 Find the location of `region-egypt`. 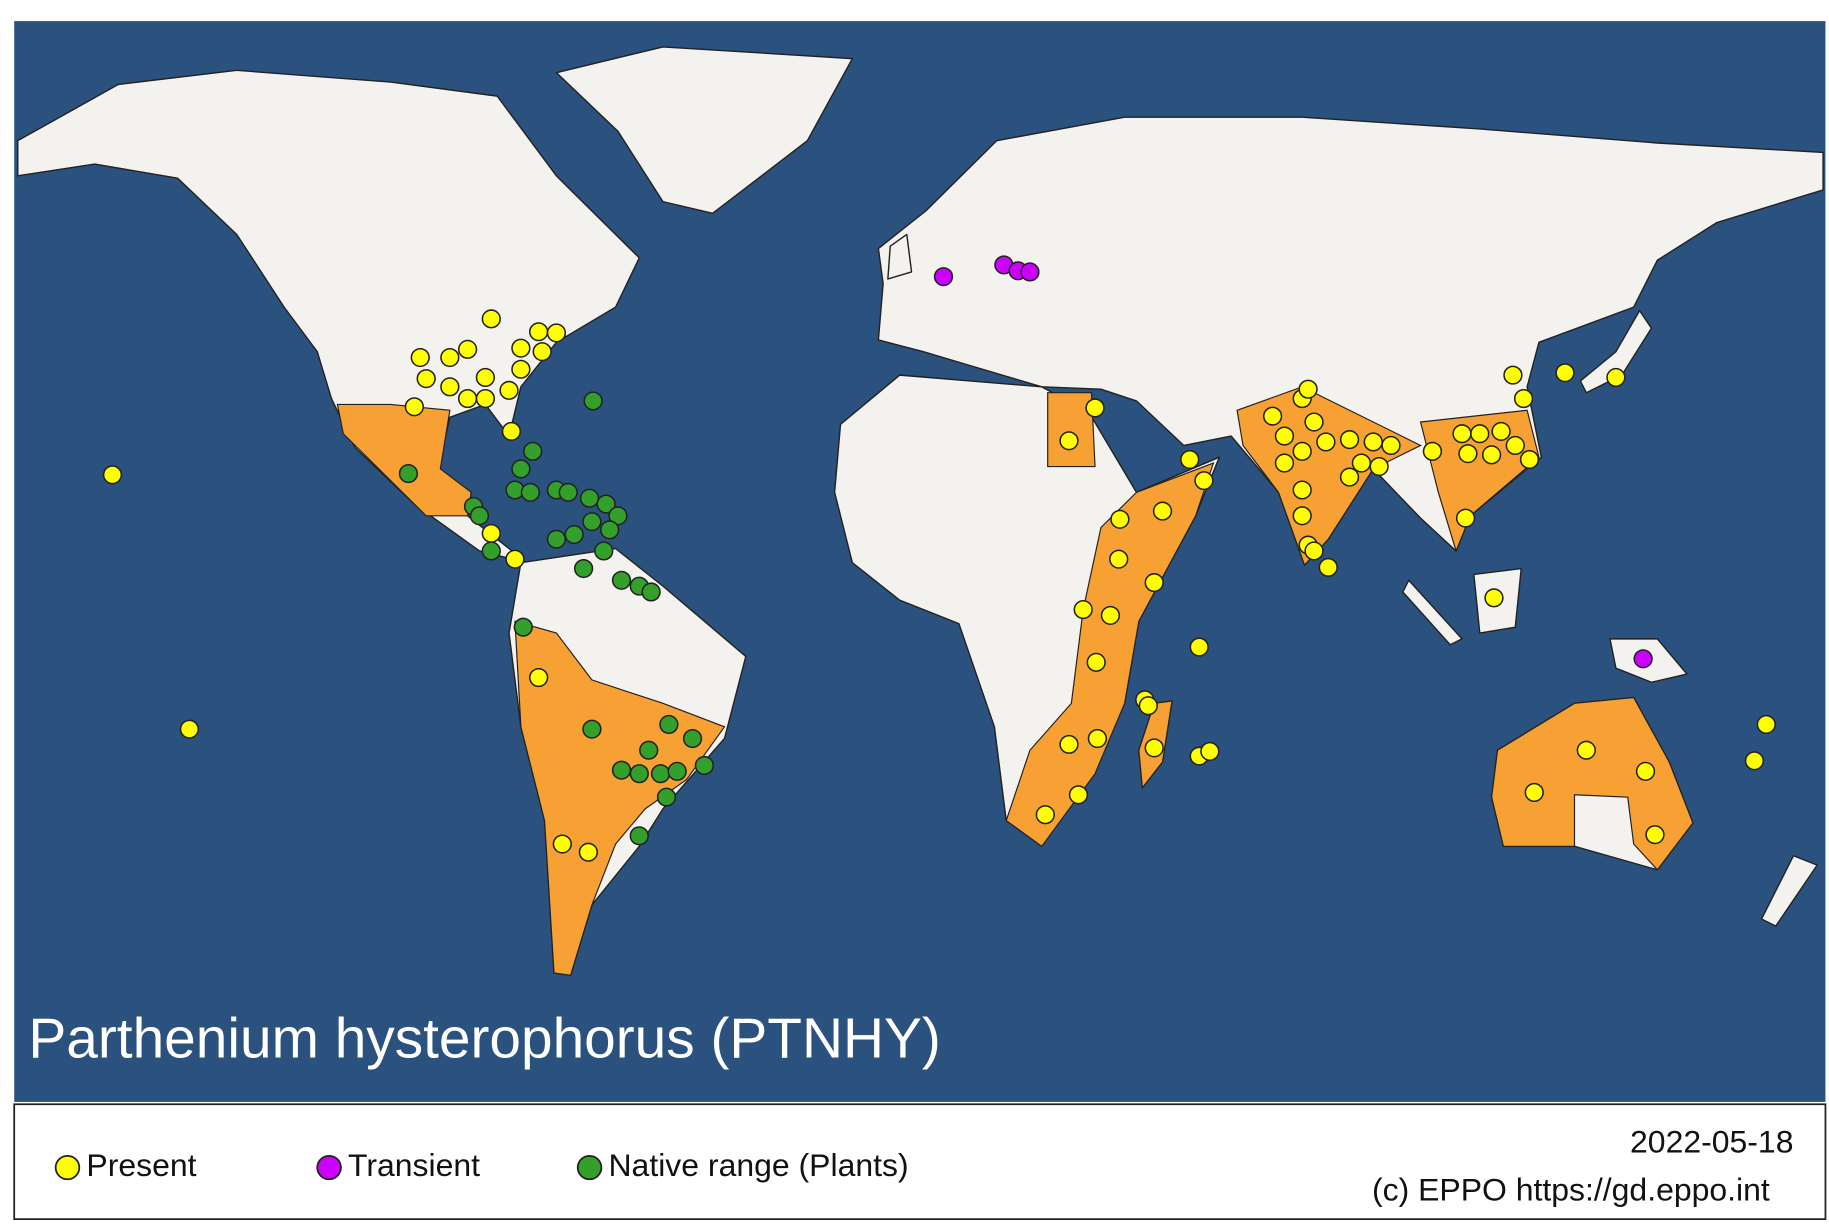

region-egypt is located at coordinates (1071, 430).